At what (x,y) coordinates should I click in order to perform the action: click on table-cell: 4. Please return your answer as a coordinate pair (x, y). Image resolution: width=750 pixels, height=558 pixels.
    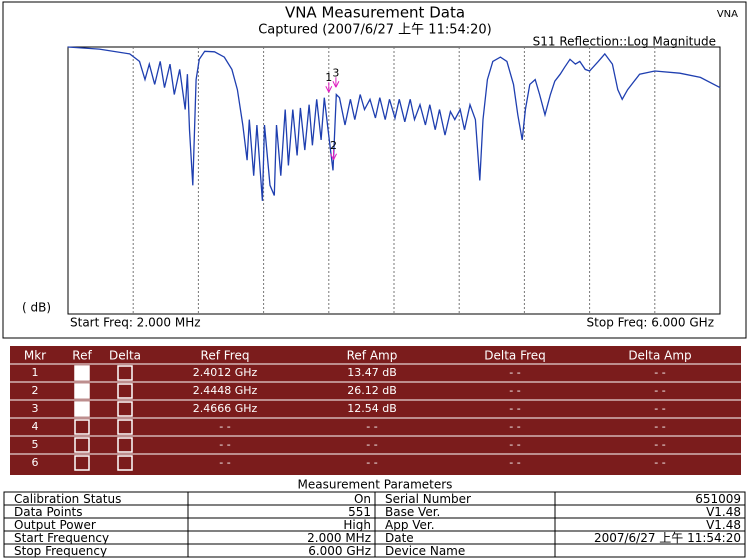
    Looking at the image, I should click on (35, 426).